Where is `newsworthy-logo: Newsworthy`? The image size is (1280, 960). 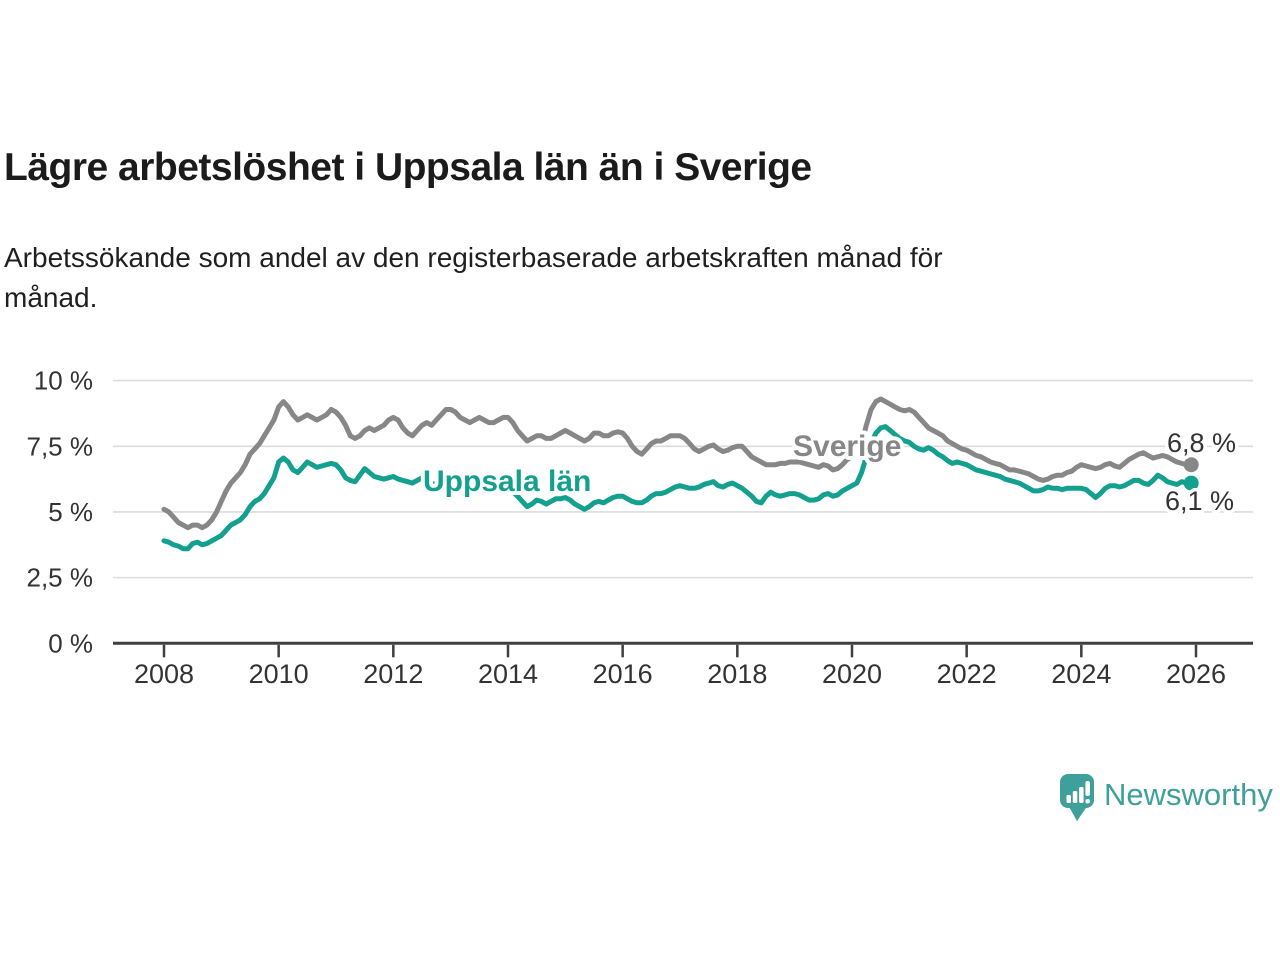 newsworthy-logo: Newsworthy is located at coordinates (1166, 797).